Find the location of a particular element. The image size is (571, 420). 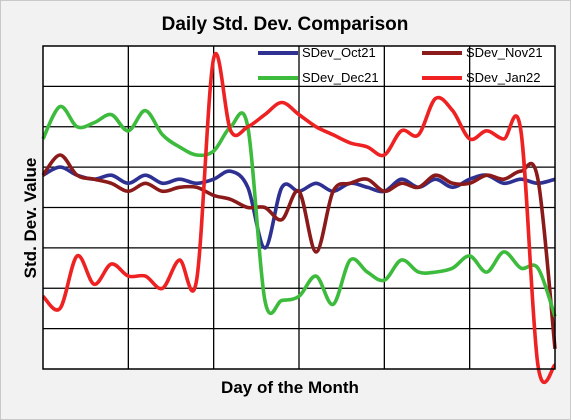

legend-label-sdev-oct21: SDev_Oct21 is located at coordinates (339, 52).